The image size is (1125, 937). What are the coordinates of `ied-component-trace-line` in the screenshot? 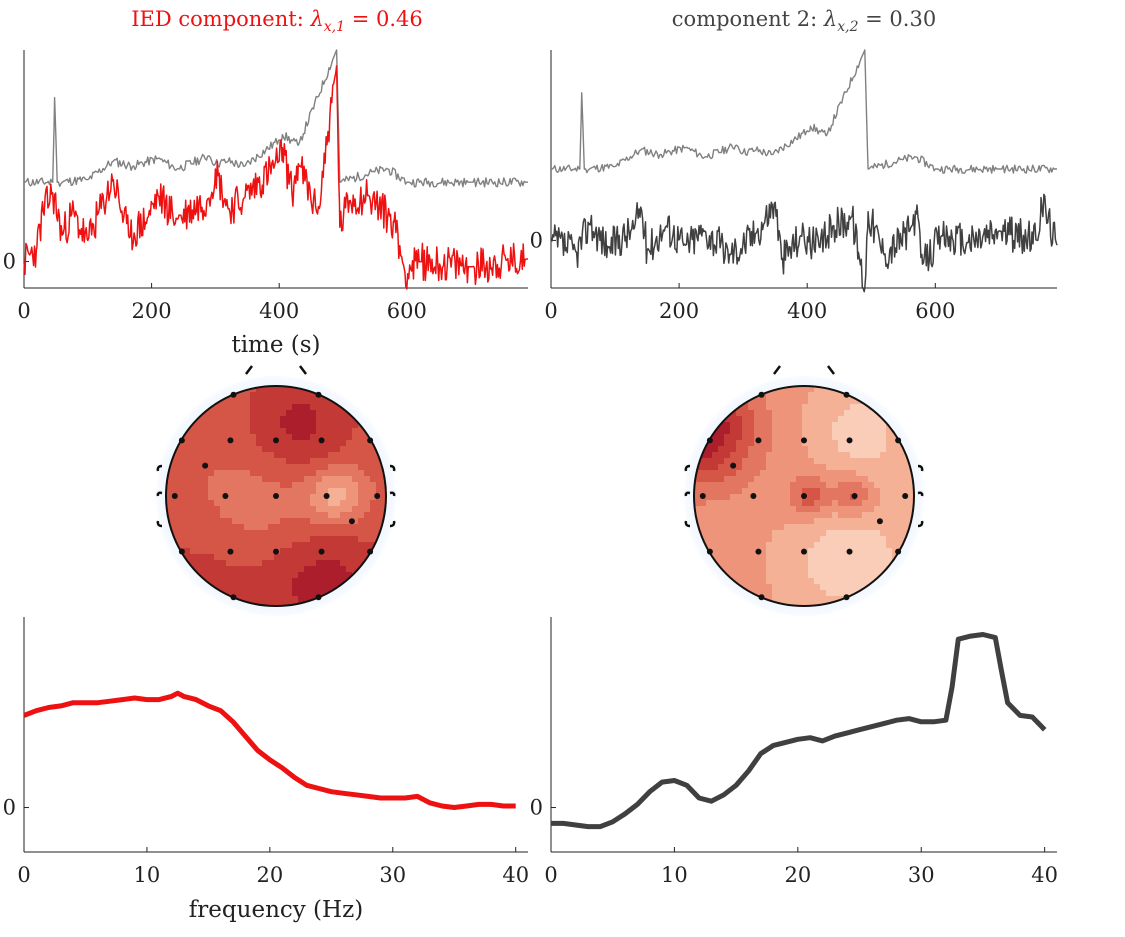 It's located at (276, 177).